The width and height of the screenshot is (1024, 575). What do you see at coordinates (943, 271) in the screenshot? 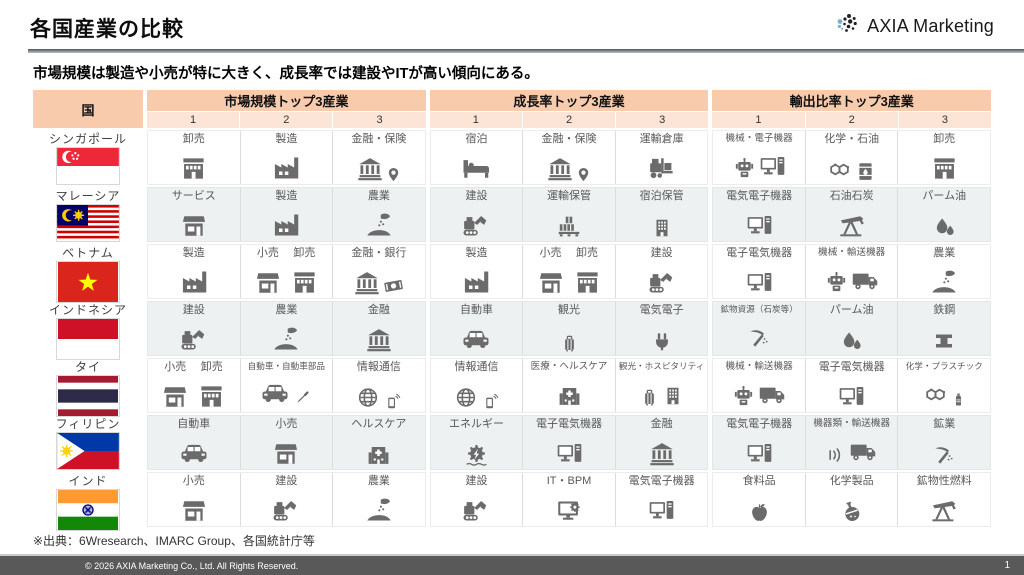
I see `industry-cell: 農業` at bounding box center [943, 271].